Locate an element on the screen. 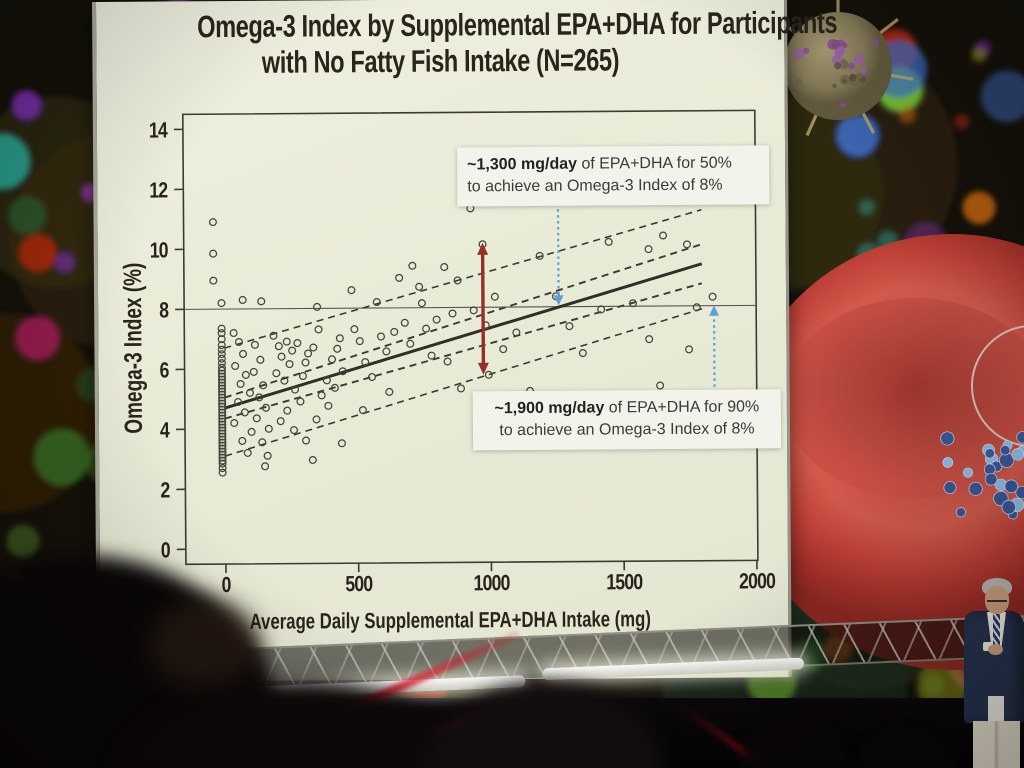 The image size is (1024, 768). red-interval-arrow is located at coordinates (483, 308).